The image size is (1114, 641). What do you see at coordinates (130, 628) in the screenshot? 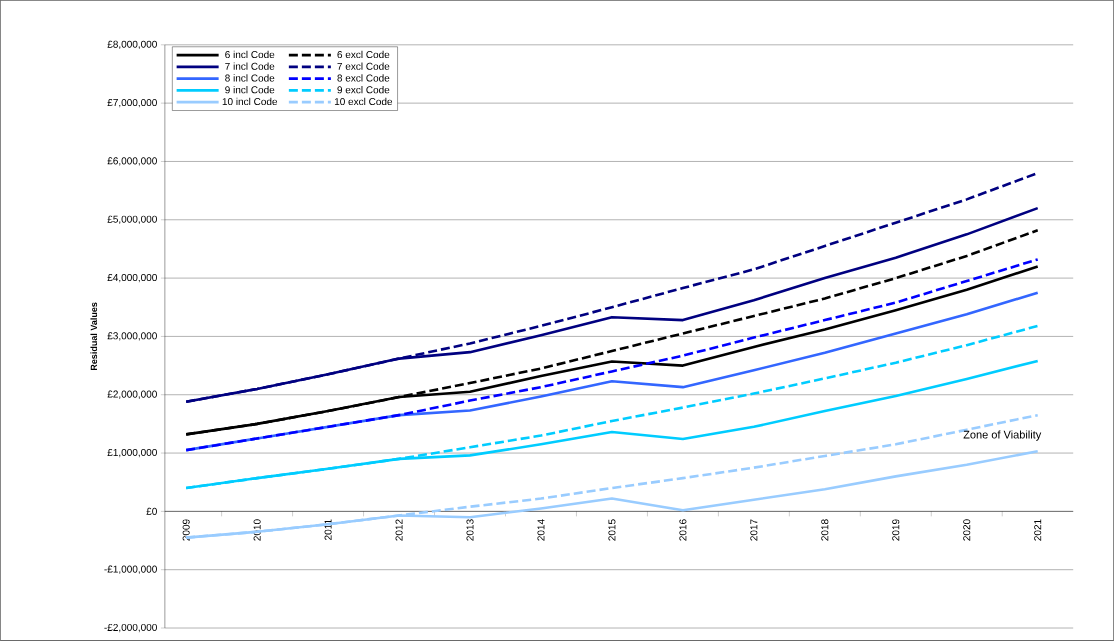
I see `y-tick-label: -£2,000,000` at bounding box center [130, 628].